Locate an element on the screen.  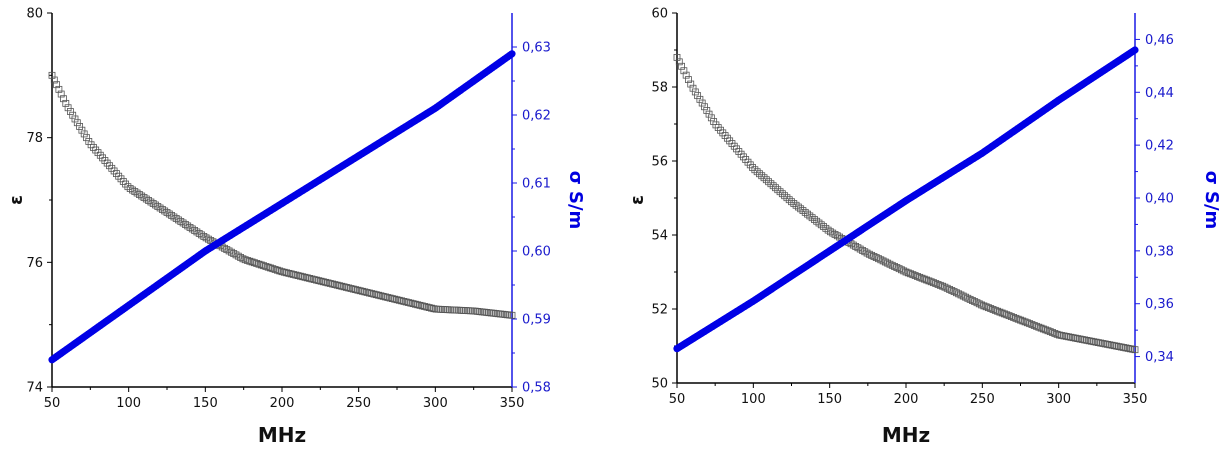
right-y-tick-label: 0,62 is located at coordinates (536, 116).